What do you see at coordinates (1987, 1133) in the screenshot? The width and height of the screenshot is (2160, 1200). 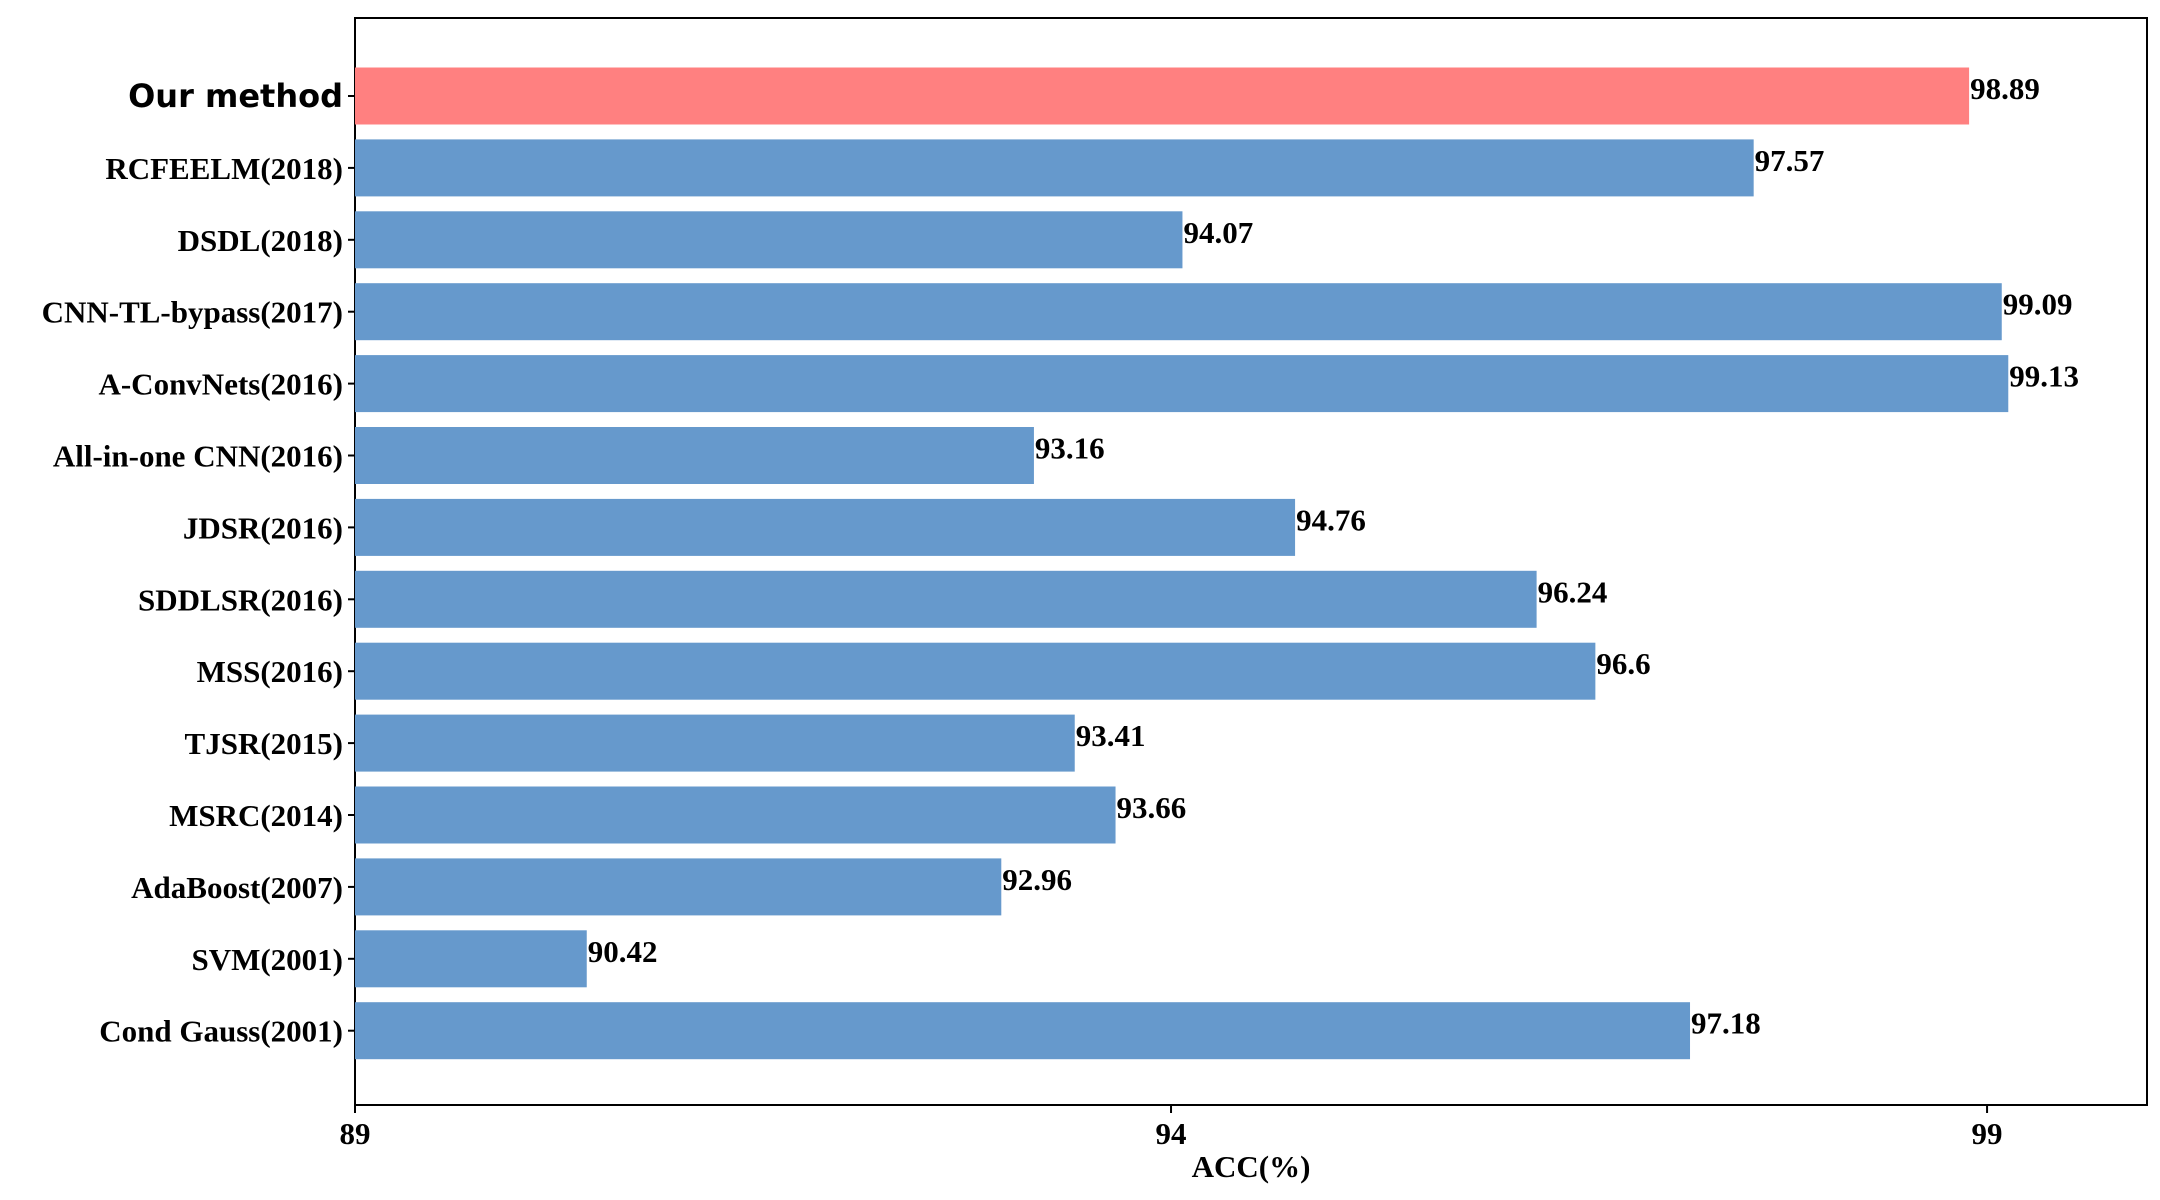 I see `x-tick-label: 99` at bounding box center [1987, 1133].